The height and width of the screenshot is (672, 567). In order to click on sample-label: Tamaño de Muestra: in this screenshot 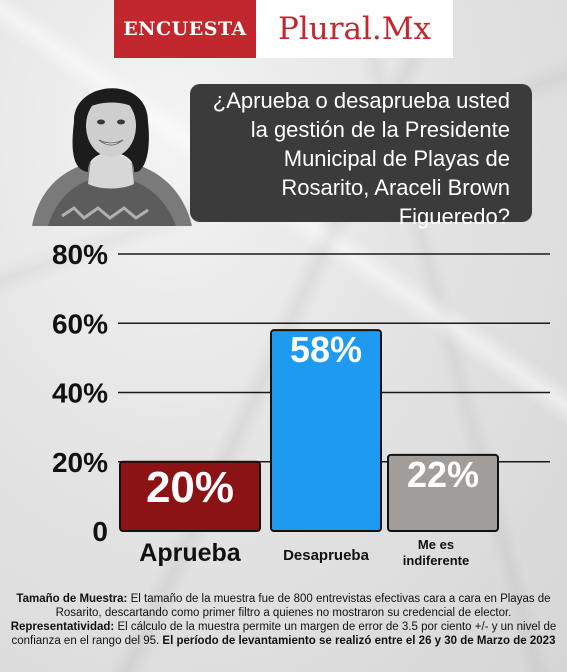, I will do `click(72, 599)`.